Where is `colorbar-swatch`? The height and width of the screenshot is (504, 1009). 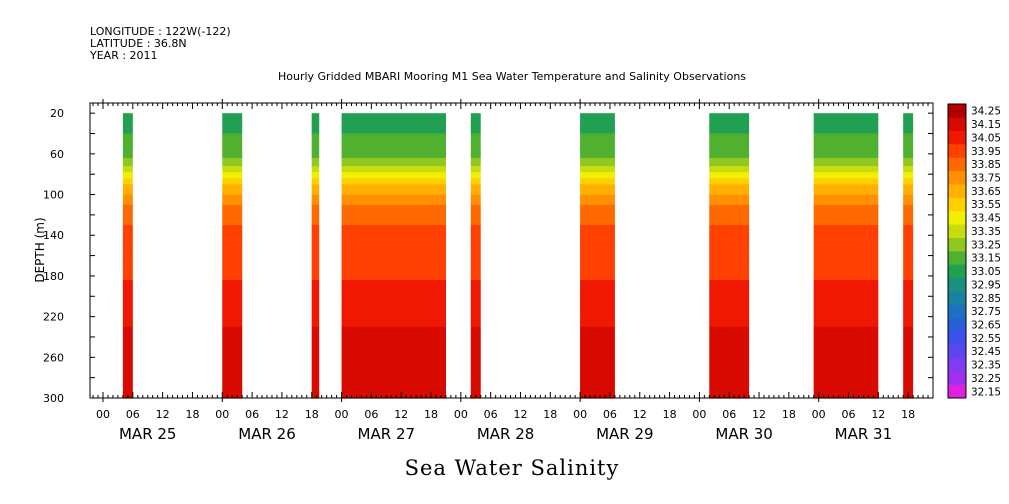 colorbar-swatch is located at coordinates (957, 284).